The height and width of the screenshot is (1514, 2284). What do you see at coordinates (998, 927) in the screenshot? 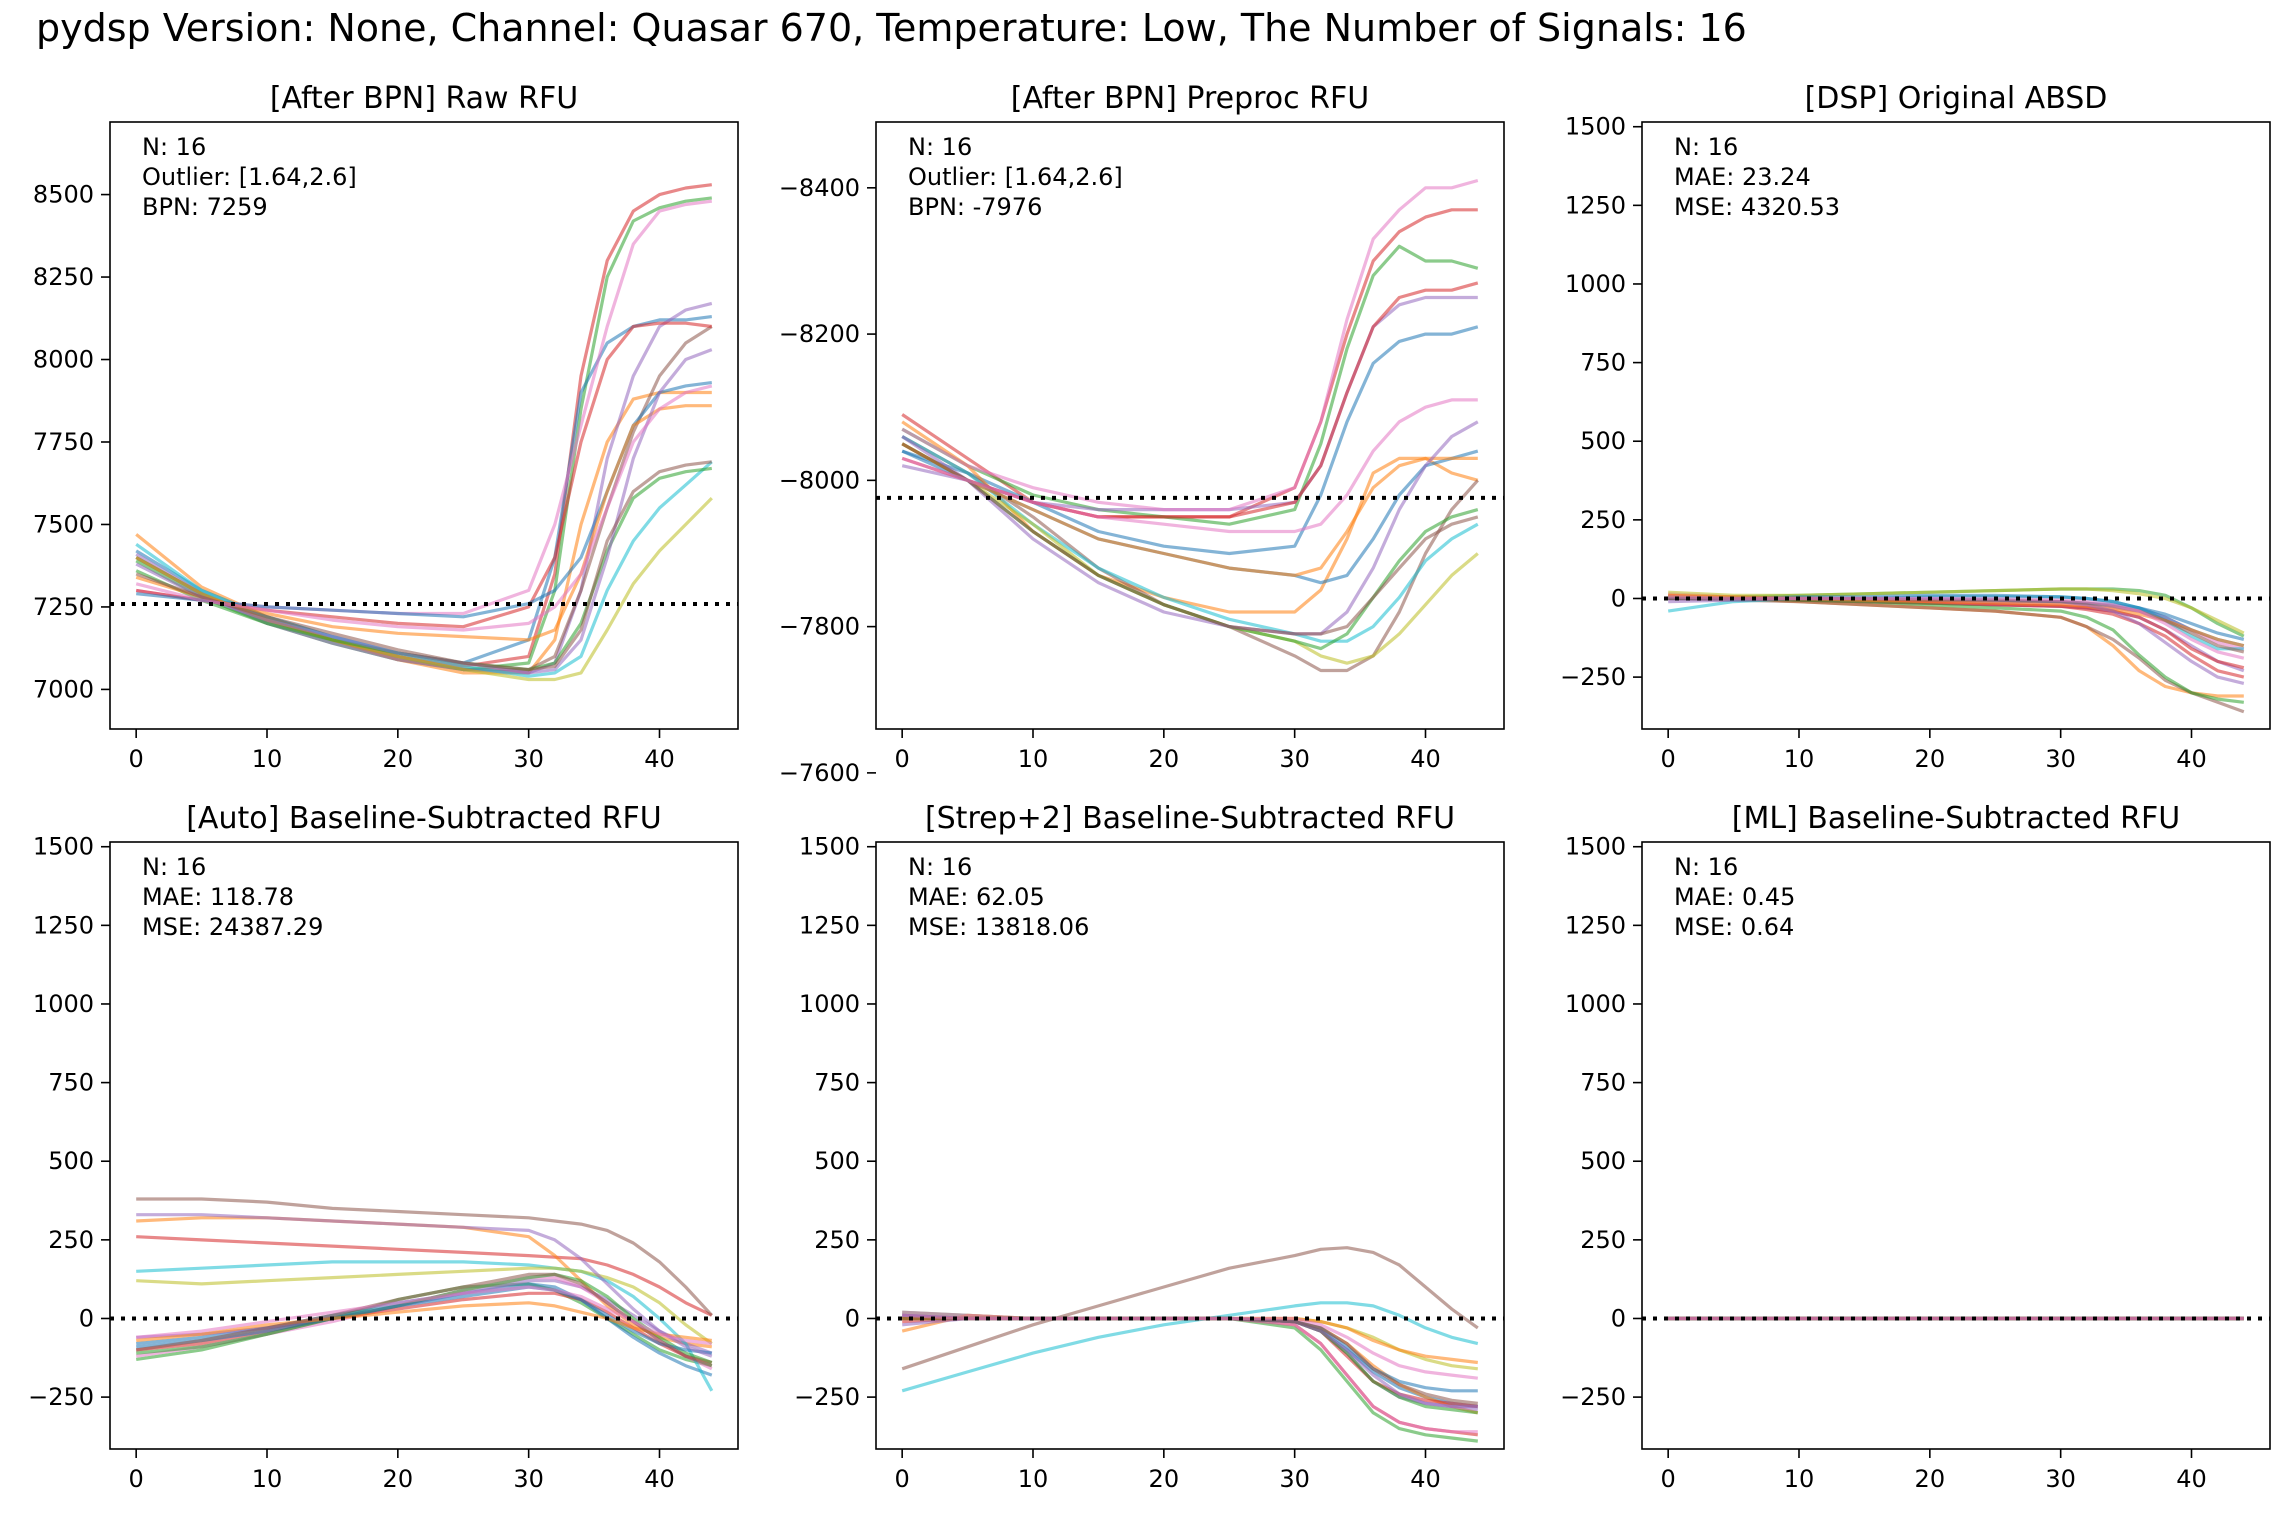
I see `annotation-text: MSE: 13818.06` at bounding box center [998, 927].